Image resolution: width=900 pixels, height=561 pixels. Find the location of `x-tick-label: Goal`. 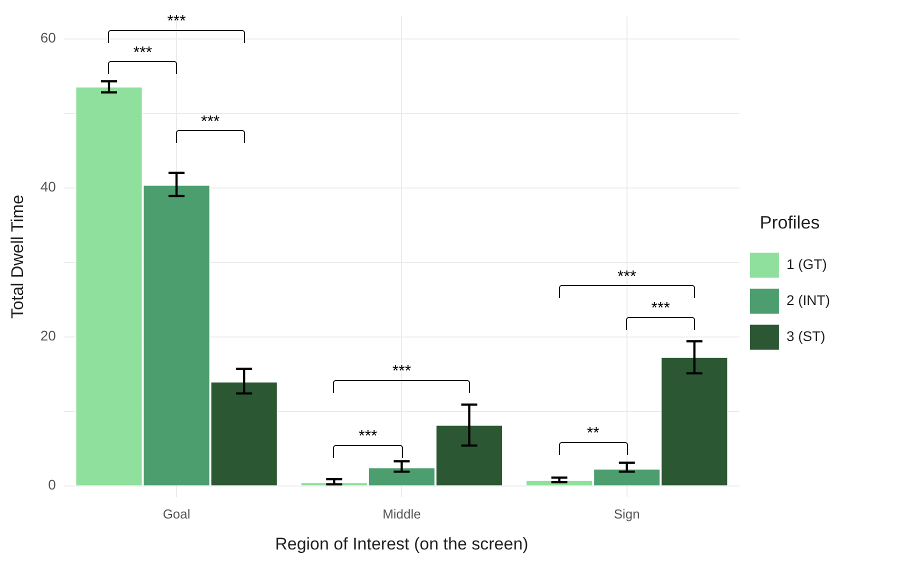

x-tick-label: Goal is located at coordinates (176, 514).